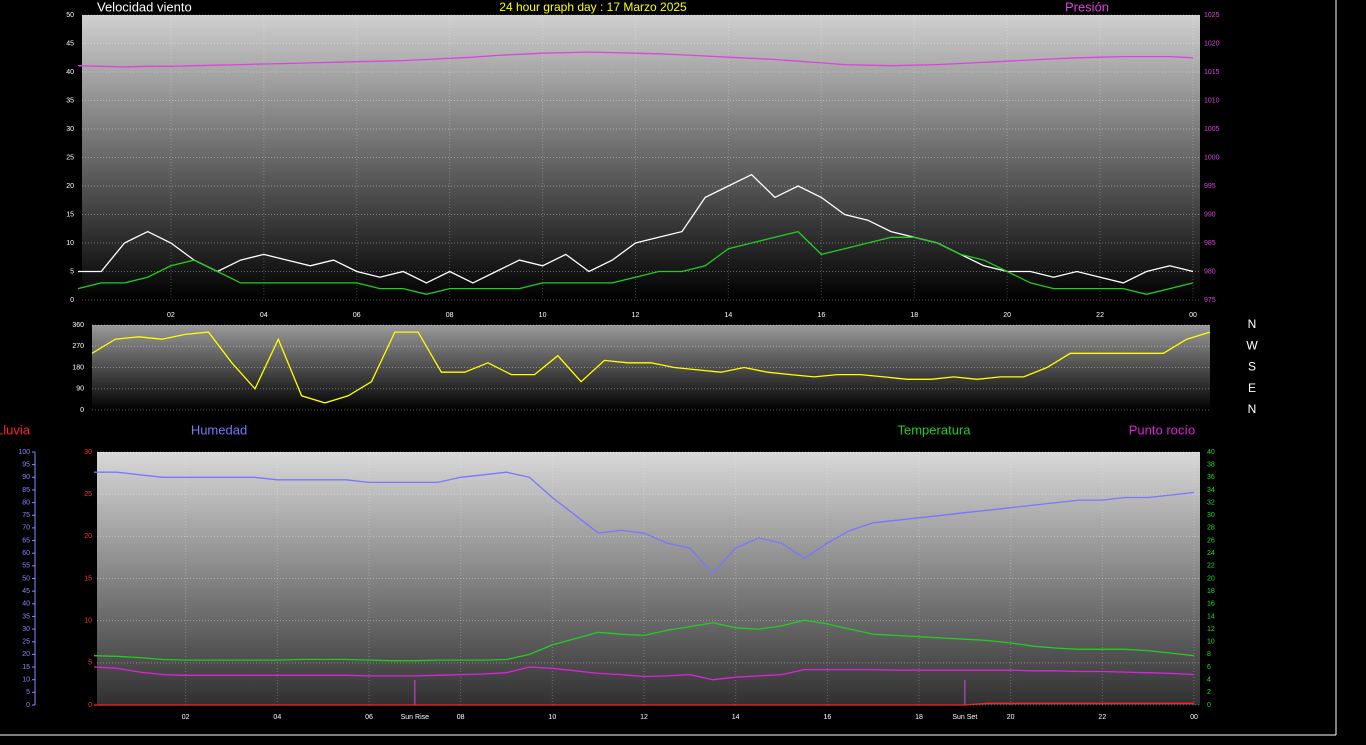 The image size is (1366, 745). What do you see at coordinates (90, 663) in the screenshot?
I see `y-tick-label: 5` at bounding box center [90, 663].